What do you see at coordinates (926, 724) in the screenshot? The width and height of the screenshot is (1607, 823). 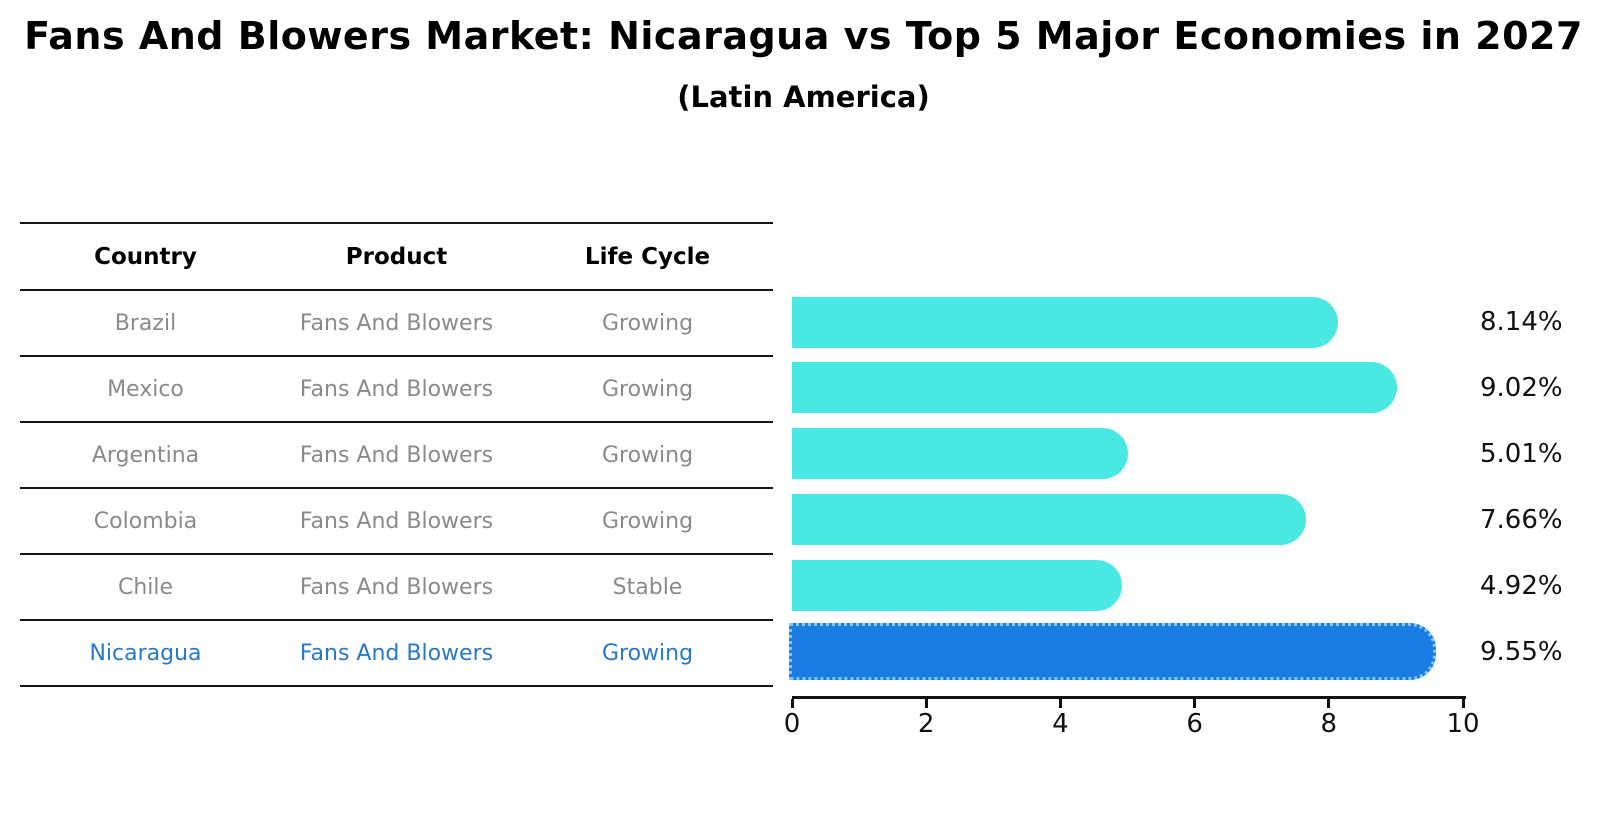 I see `x-axis-tick-label: 2` at bounding box center [926, 724].